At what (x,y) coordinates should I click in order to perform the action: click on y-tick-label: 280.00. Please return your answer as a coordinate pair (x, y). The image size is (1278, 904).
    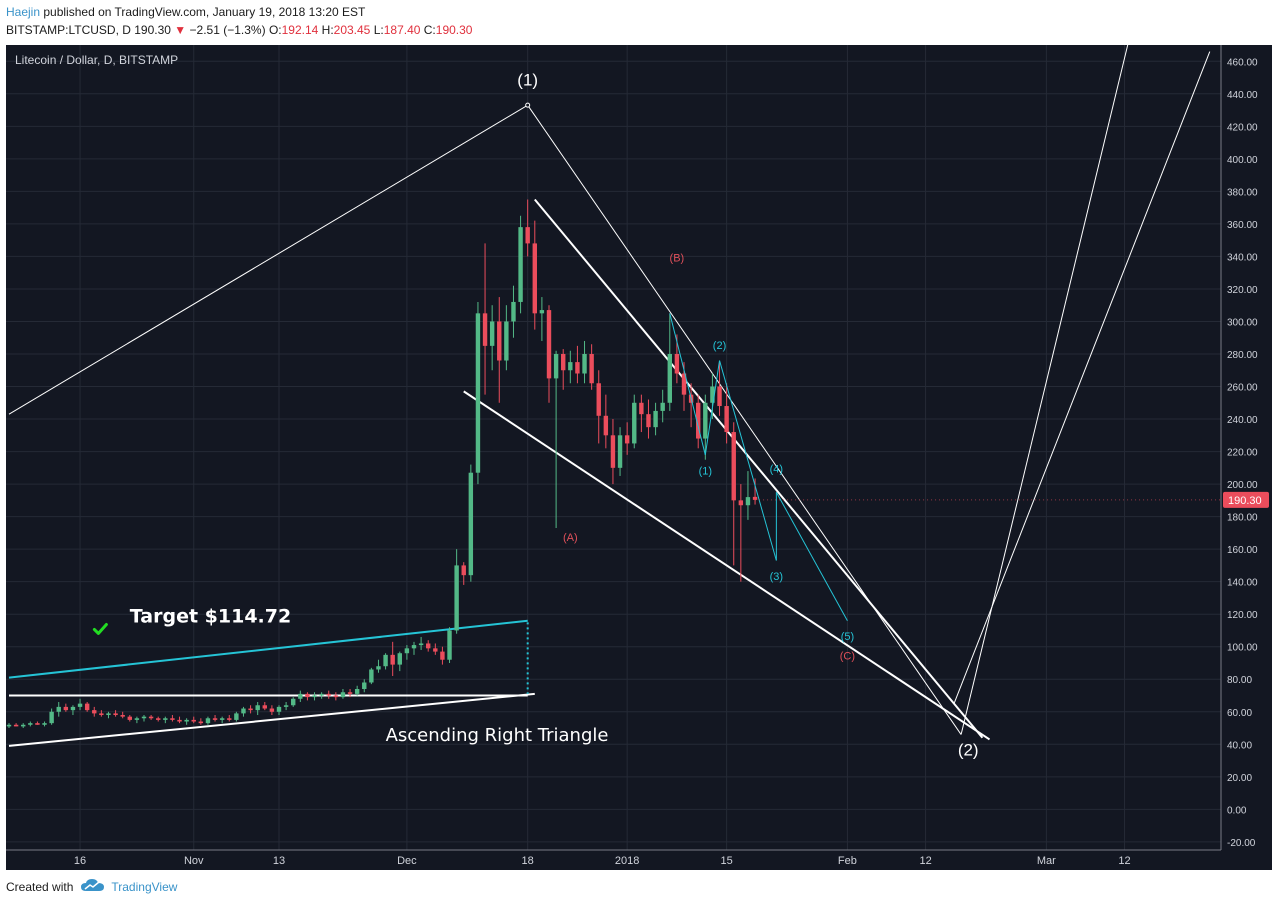
    Looking at the image, I should click on (1242, 355).